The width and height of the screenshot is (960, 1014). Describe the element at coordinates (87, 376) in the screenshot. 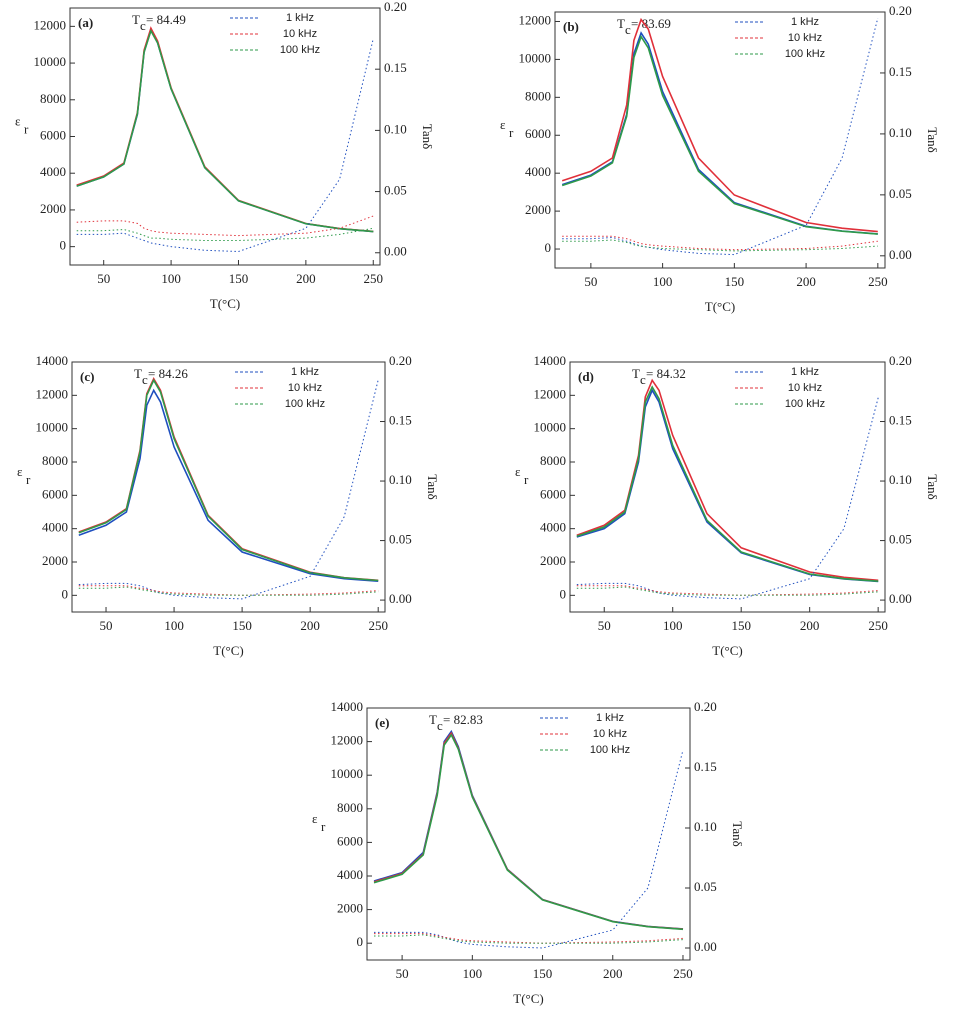

I see `panel-label: (c)` at that location.